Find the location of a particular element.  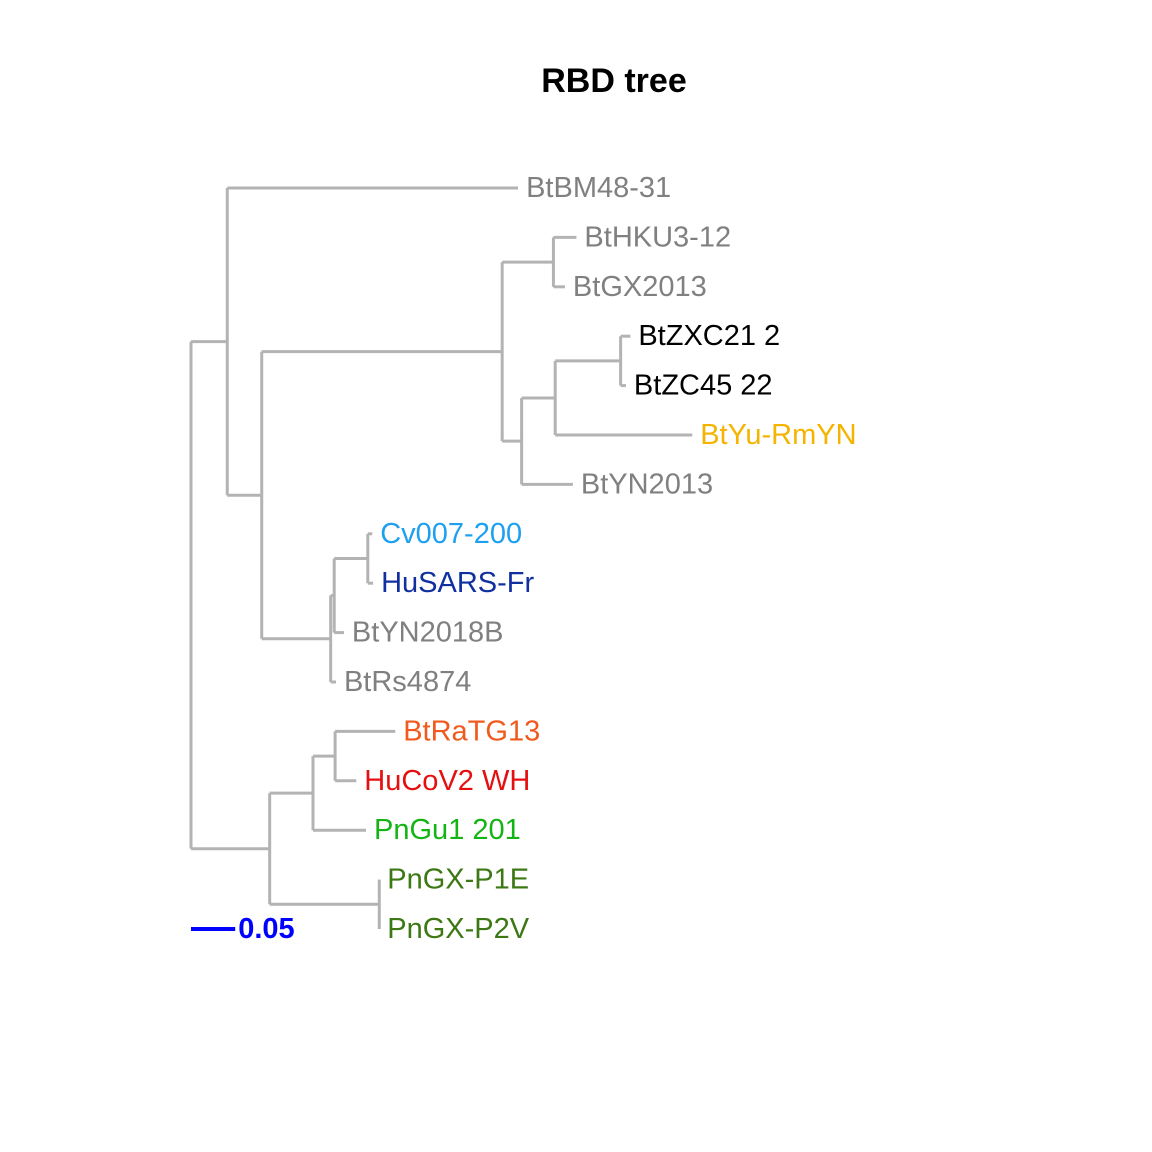

tip-label: BtZC45 22 is located at coordinates (703, 386).